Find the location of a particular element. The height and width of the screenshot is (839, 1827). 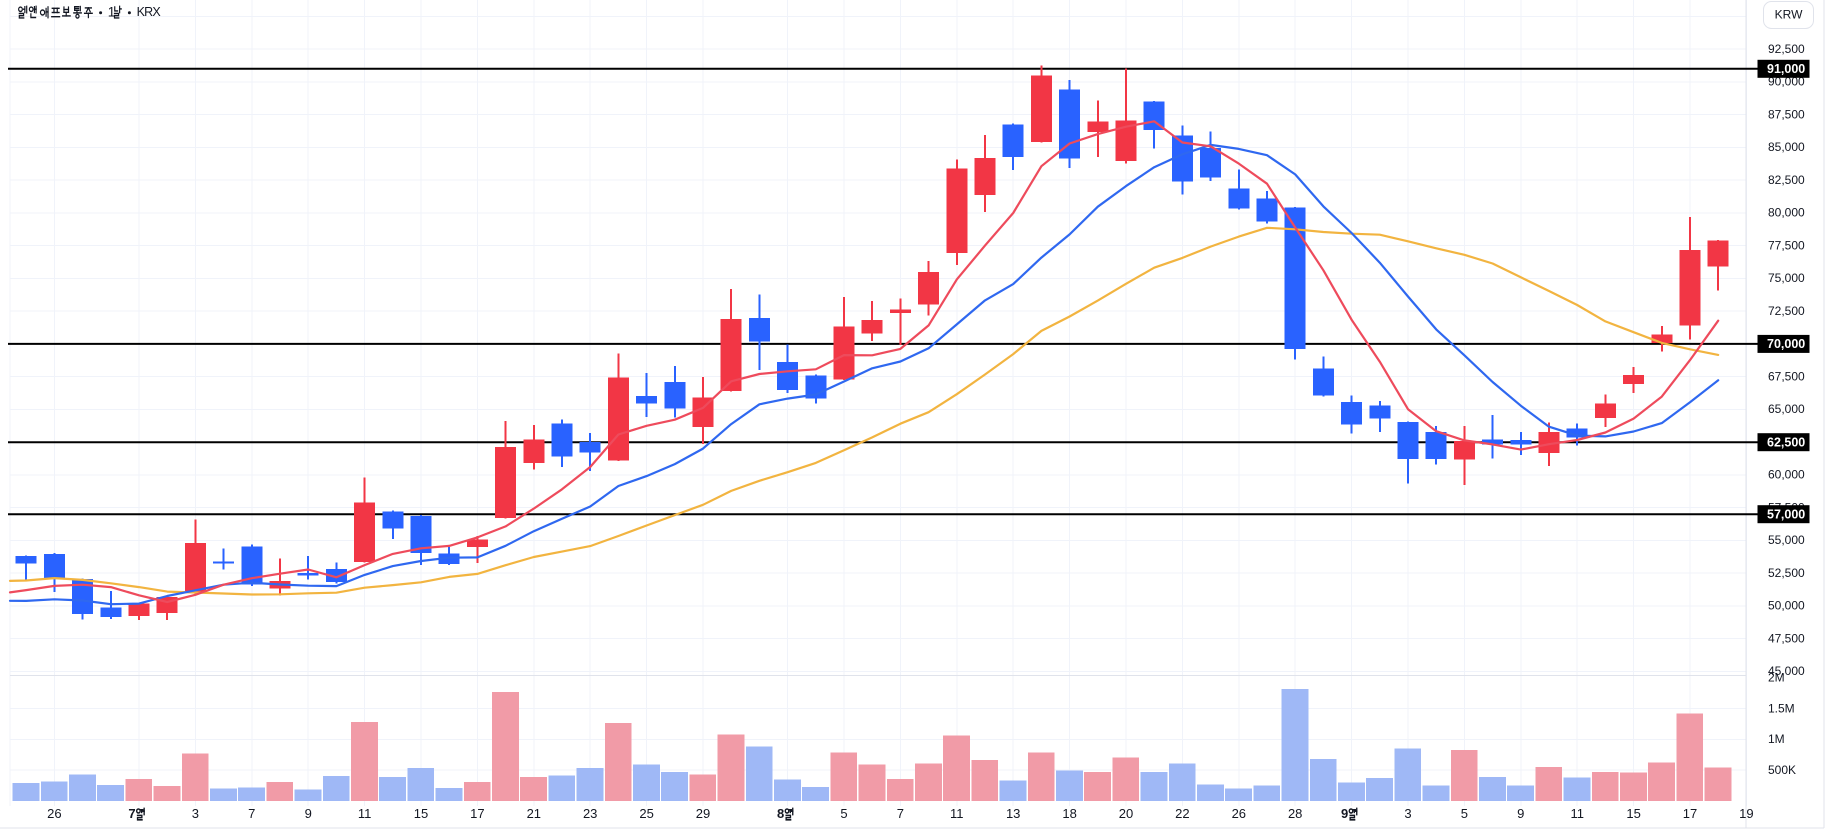

svg-text: 500K is located at coordinates (1782, 770).